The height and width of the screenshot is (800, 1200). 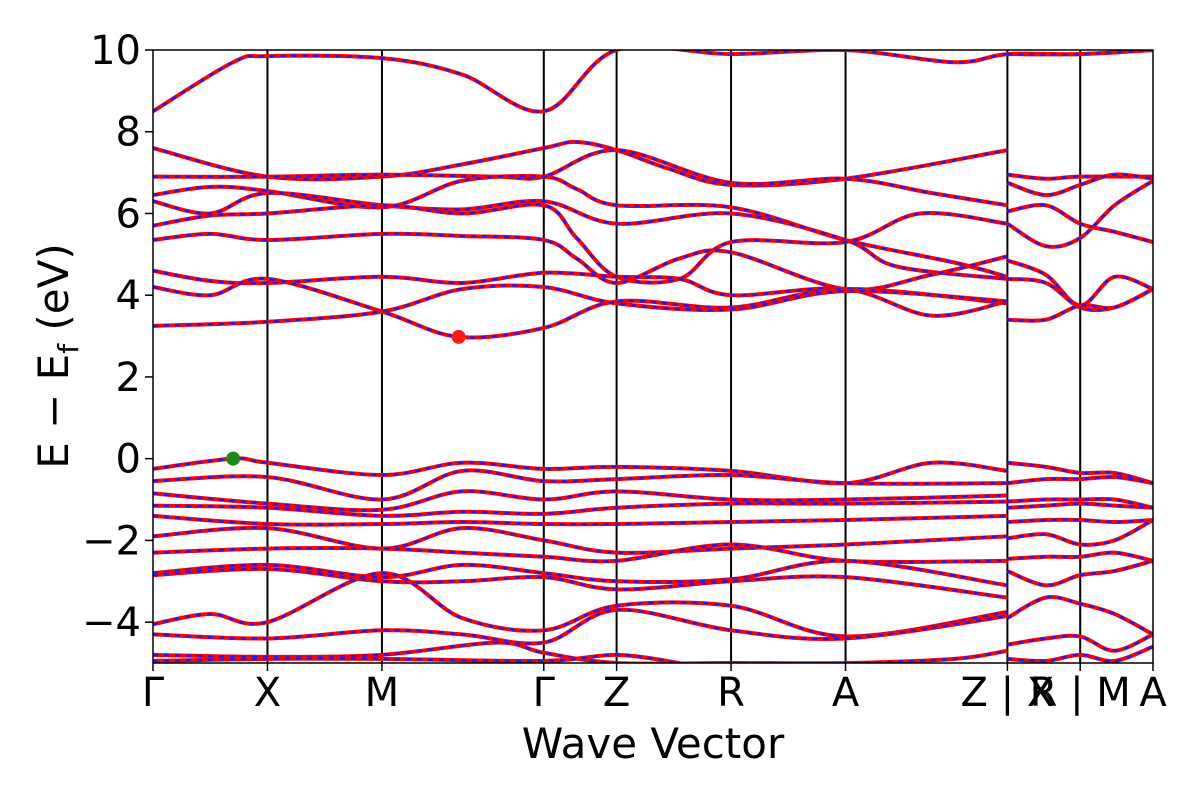 What do you see at coordinates (111, 541) in the screenshot?
I see `y-tick-label: −2` at bounding box center [111, 541].